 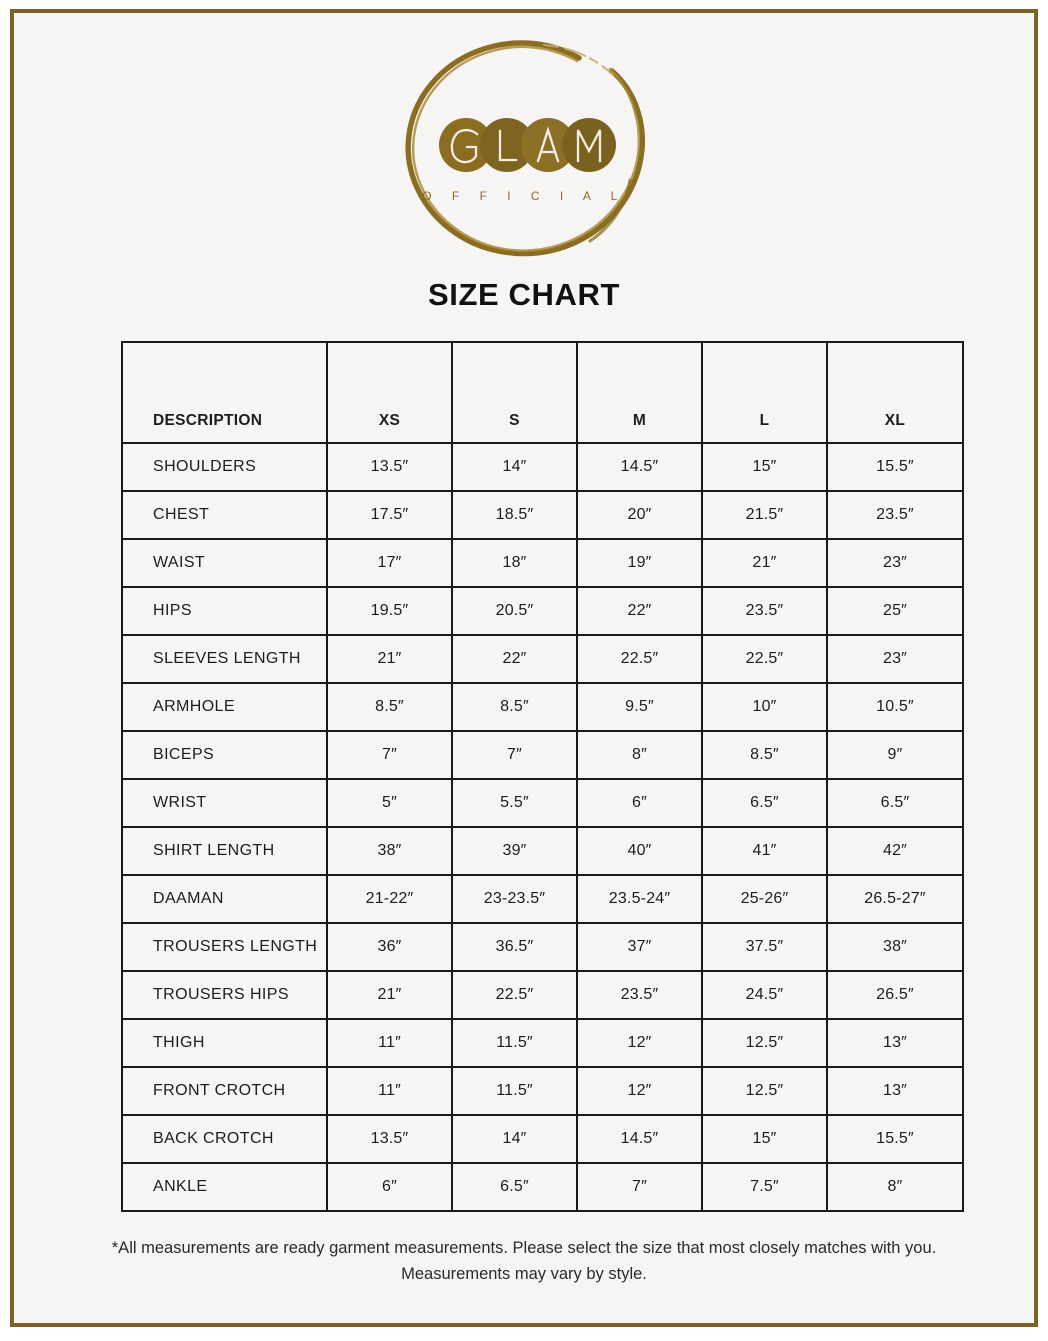 What do you see at coordinates (514, 392) in the screenshot?
I see `column-header-s: S` at bounding box center [514, 392].